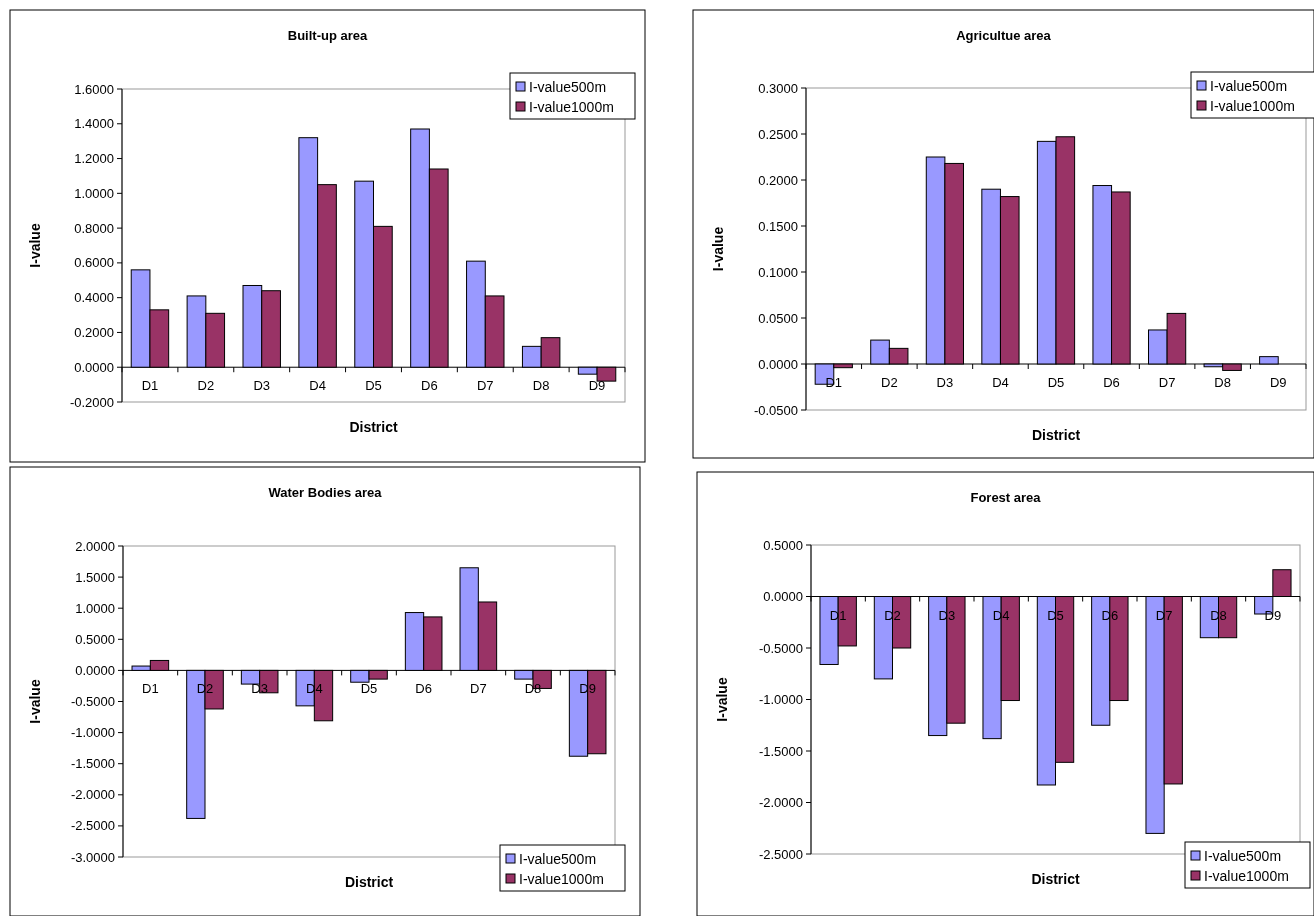 This screenshot has width=1314, height=916. What do you see at coordinates (325, 492) in the screenshot?
I see `chart-title: Water Bodies area` at bounding box center [325, 492].